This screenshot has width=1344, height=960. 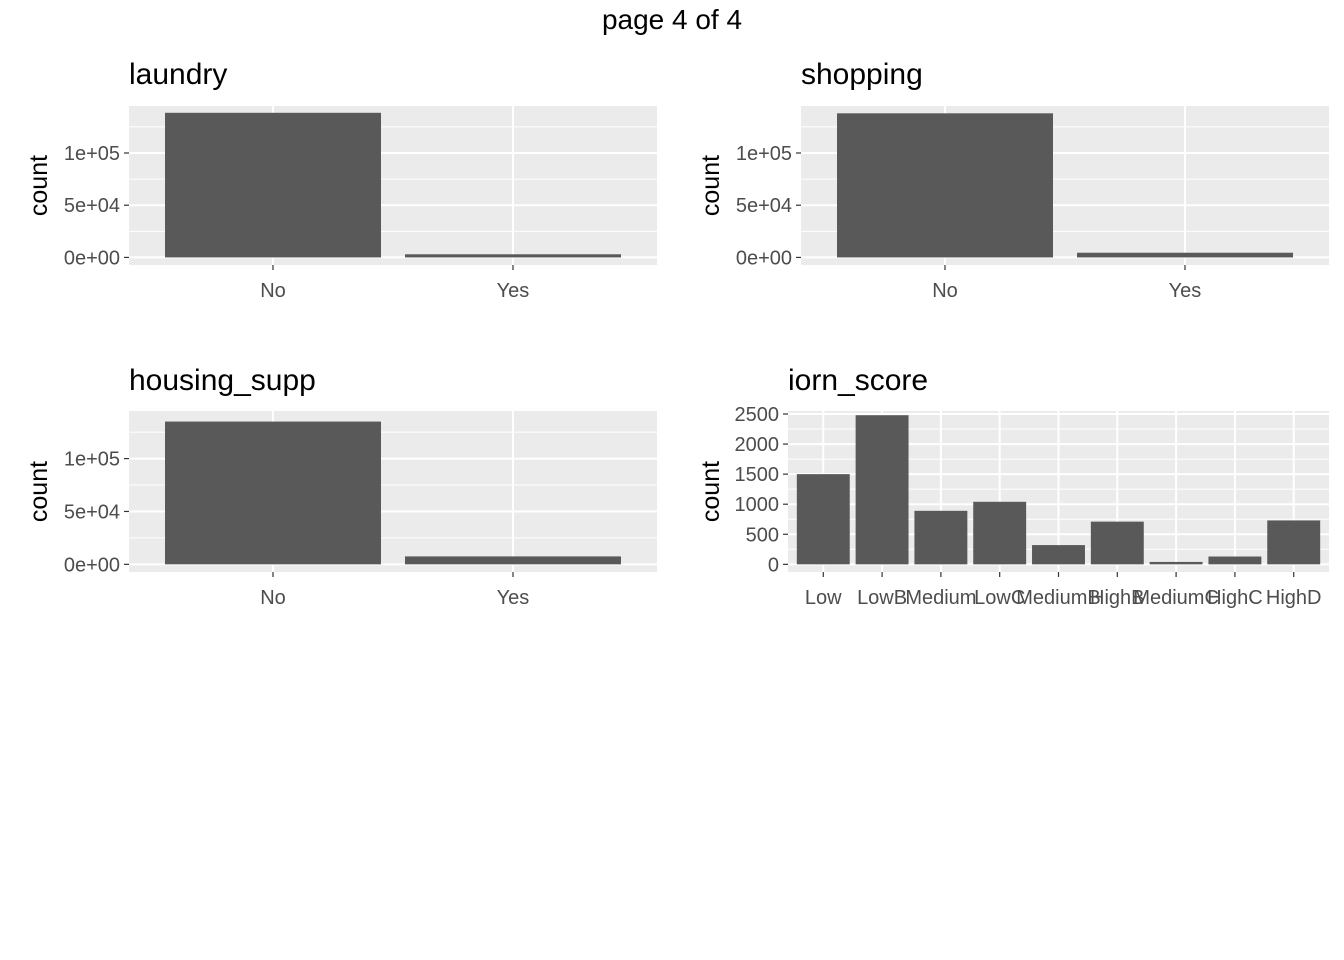 I want to click on bar-mediumb, so click(x=1058, y=555).